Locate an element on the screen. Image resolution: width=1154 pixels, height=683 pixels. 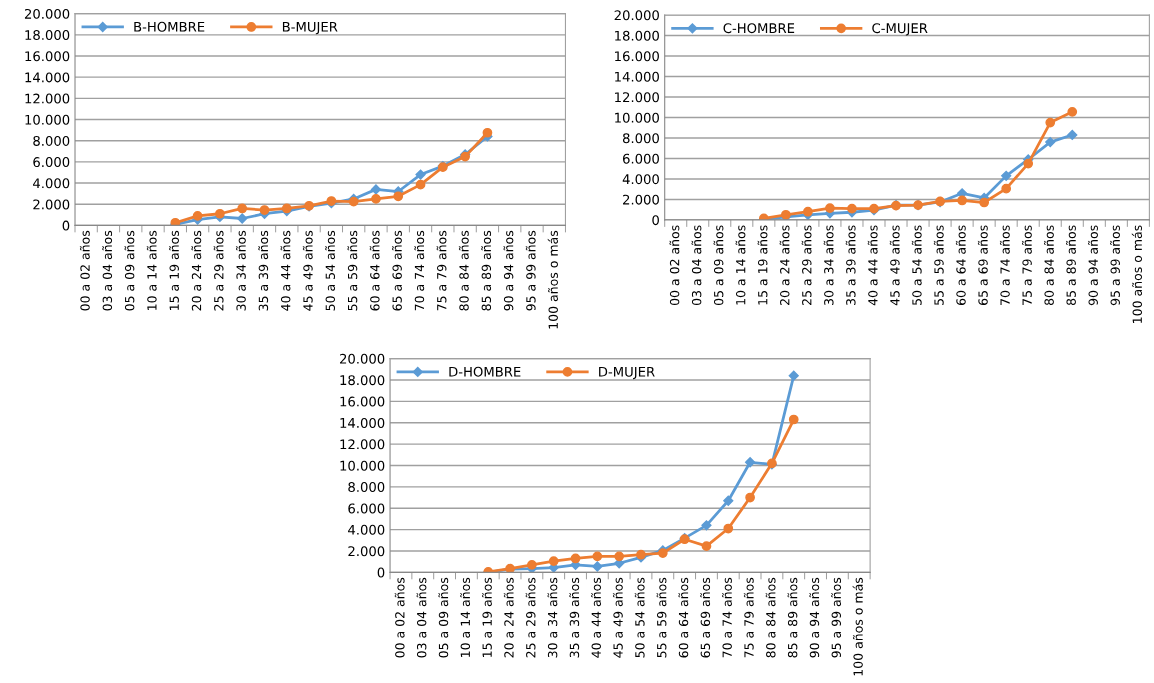
legend-label: C-HOMBRE is located at coordinates (759, 28).